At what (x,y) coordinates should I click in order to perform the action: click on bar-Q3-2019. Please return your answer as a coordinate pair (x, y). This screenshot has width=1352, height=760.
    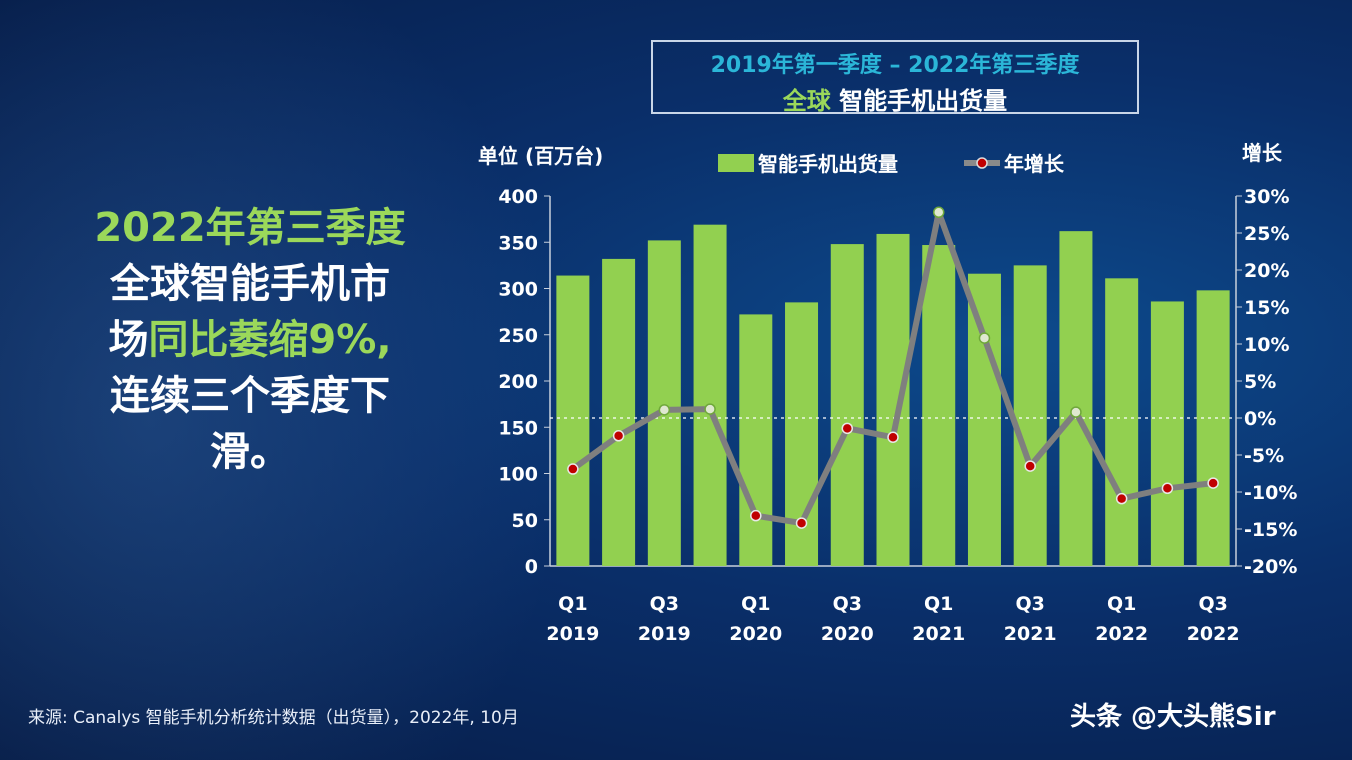
    Looking at the image, I should click on (664, 403).